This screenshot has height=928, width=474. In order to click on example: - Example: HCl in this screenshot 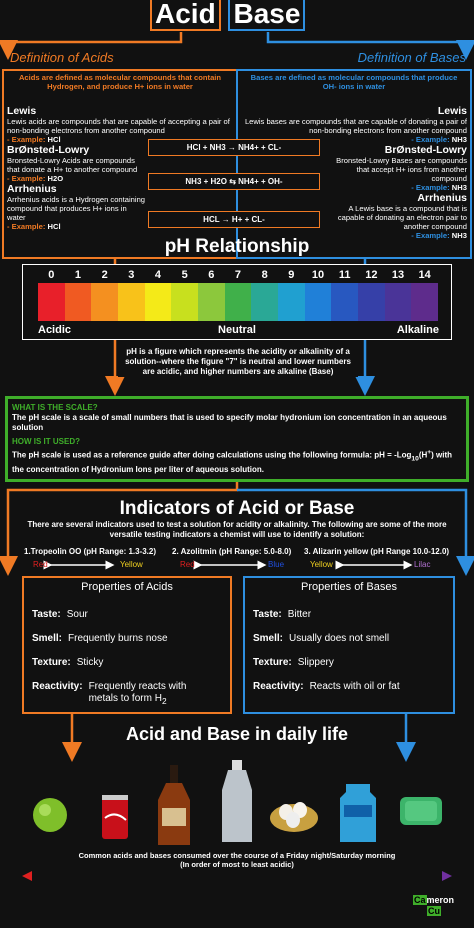, I will do `click(120, 226)`.